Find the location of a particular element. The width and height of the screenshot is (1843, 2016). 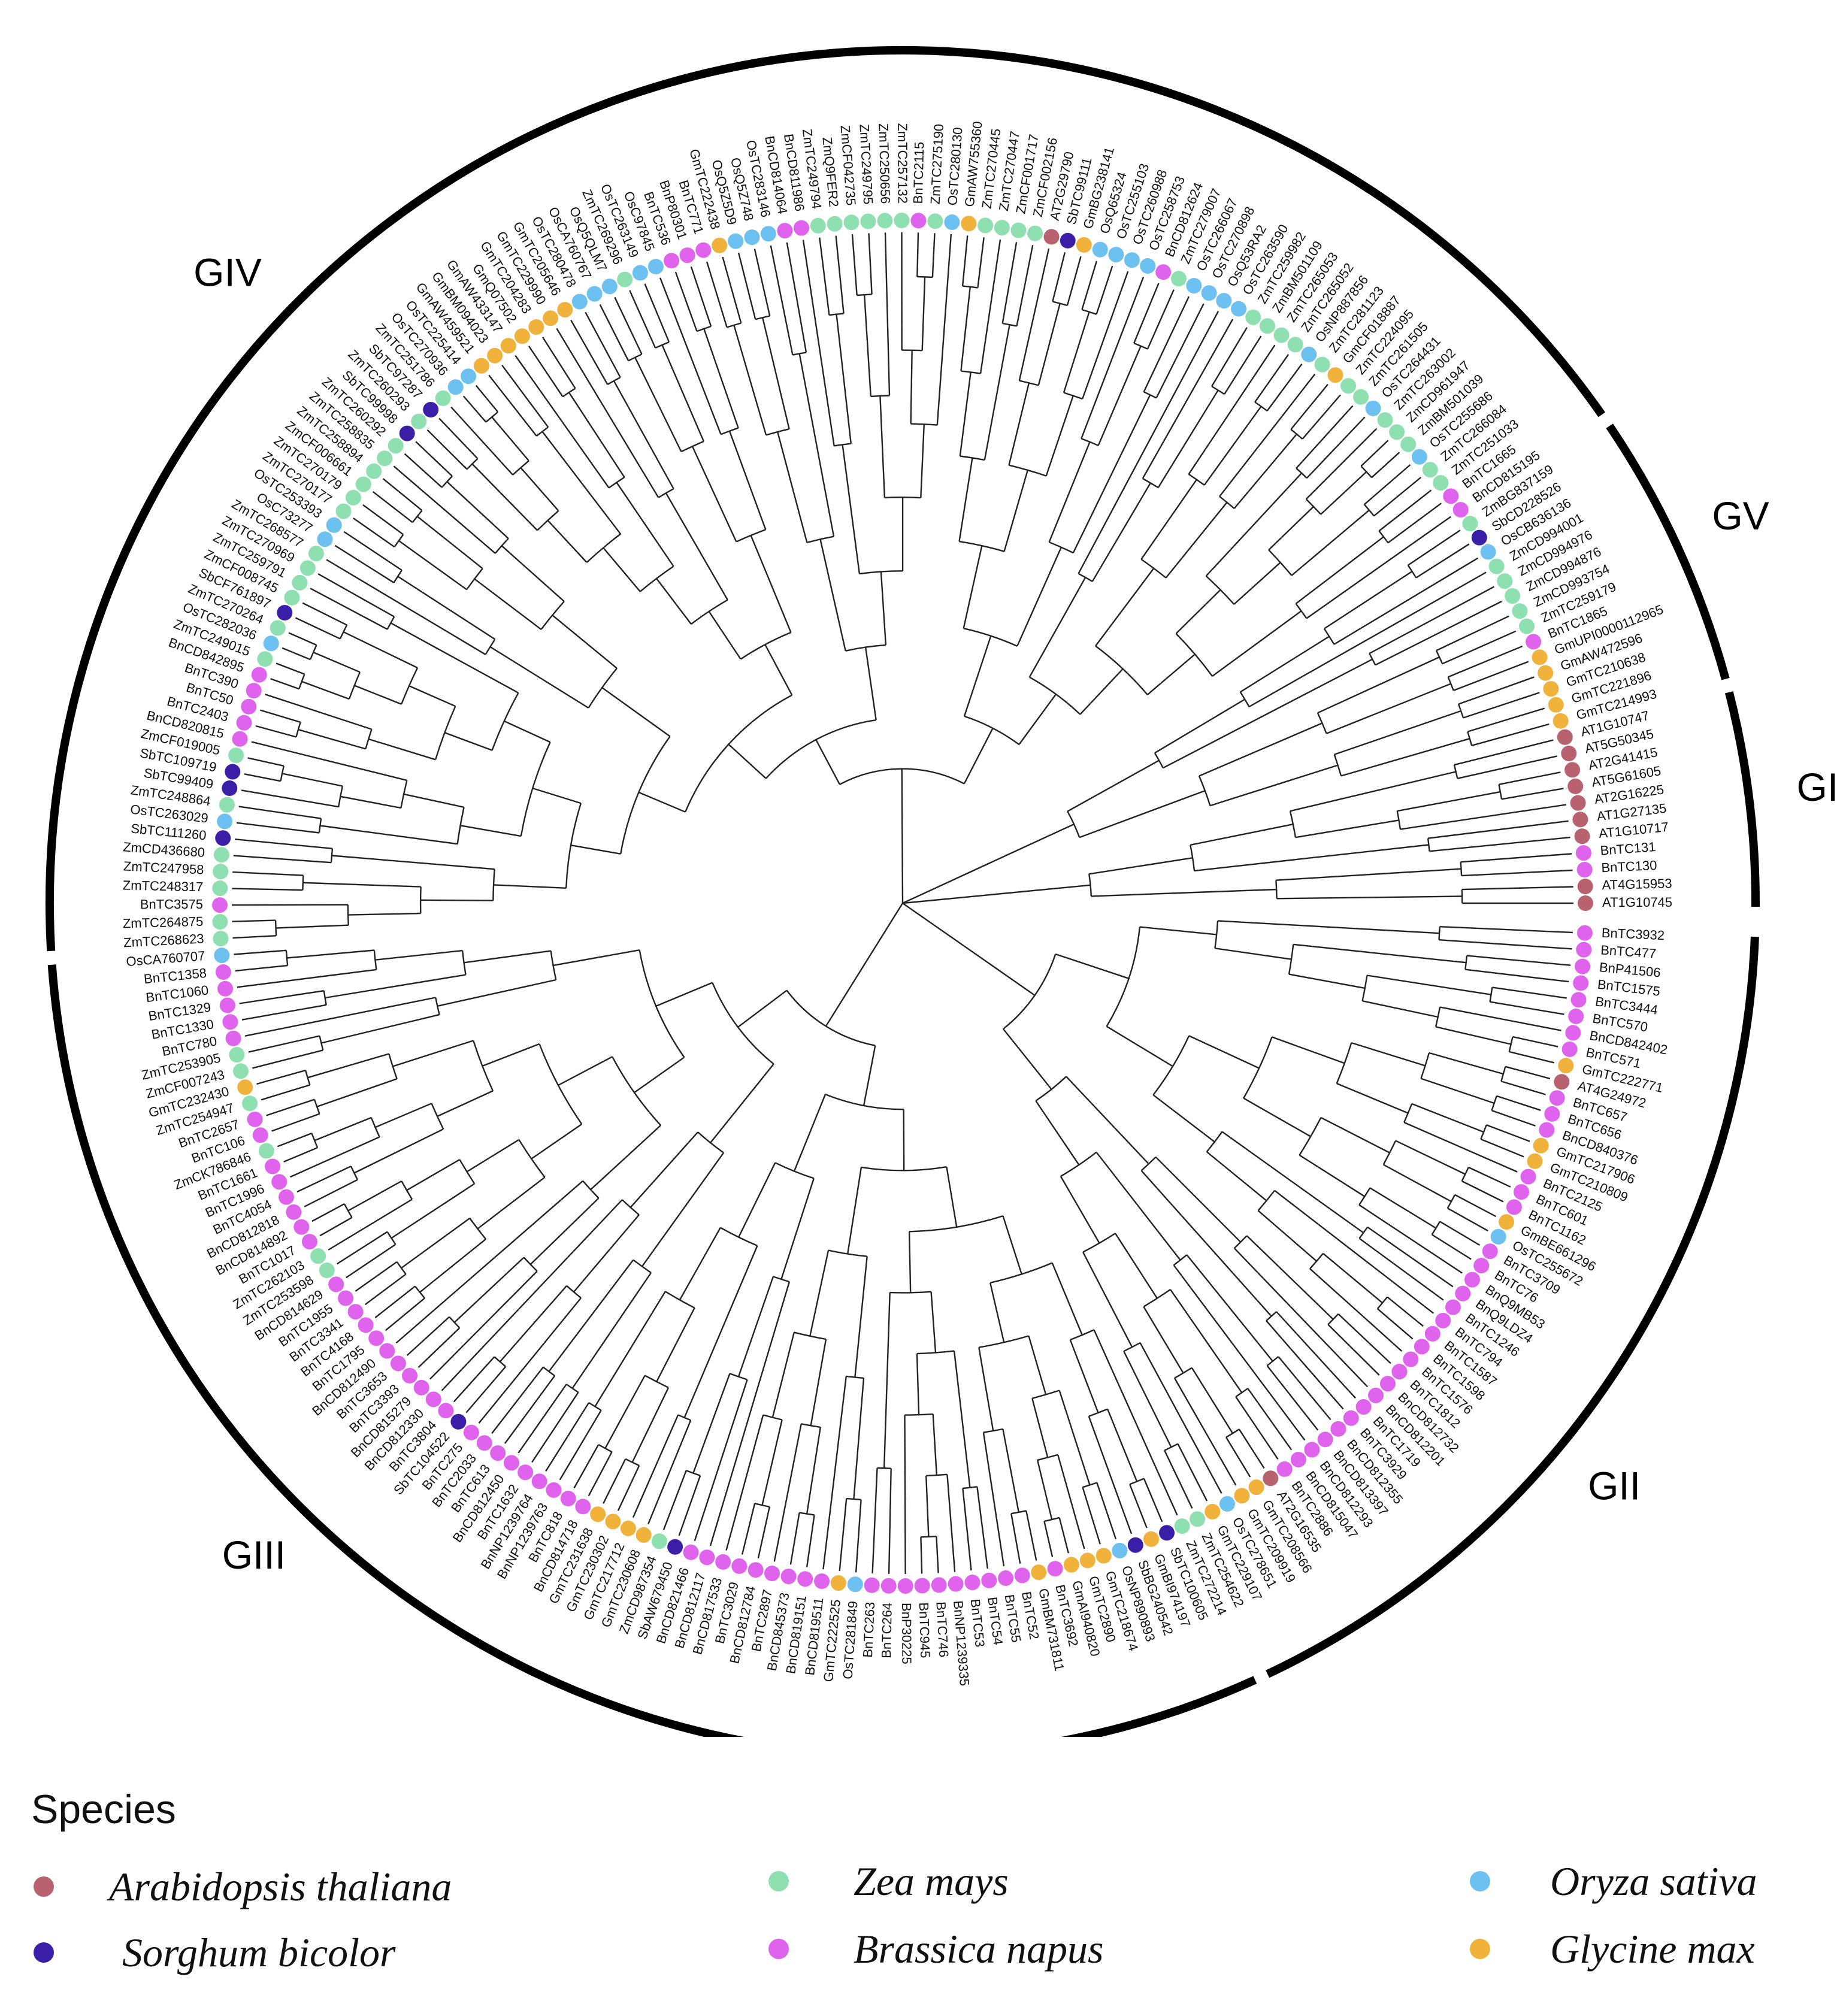

legend-item-arabidopsis: Arabidopsis thaliana is located at coordinates (243, 1887).